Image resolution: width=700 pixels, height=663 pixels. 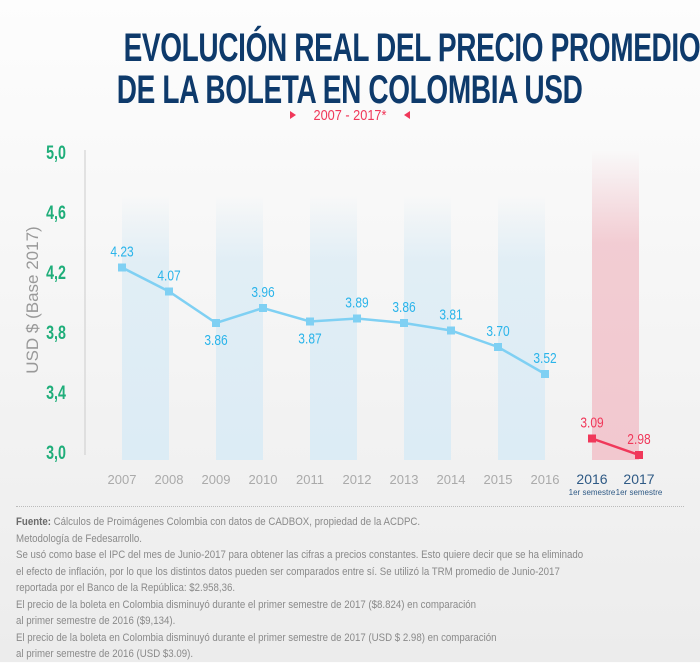 What do you see at coordinates (451, 479) in the screenshot?
I see `x-tick-label: 2014` at bounding box center [451, 479].